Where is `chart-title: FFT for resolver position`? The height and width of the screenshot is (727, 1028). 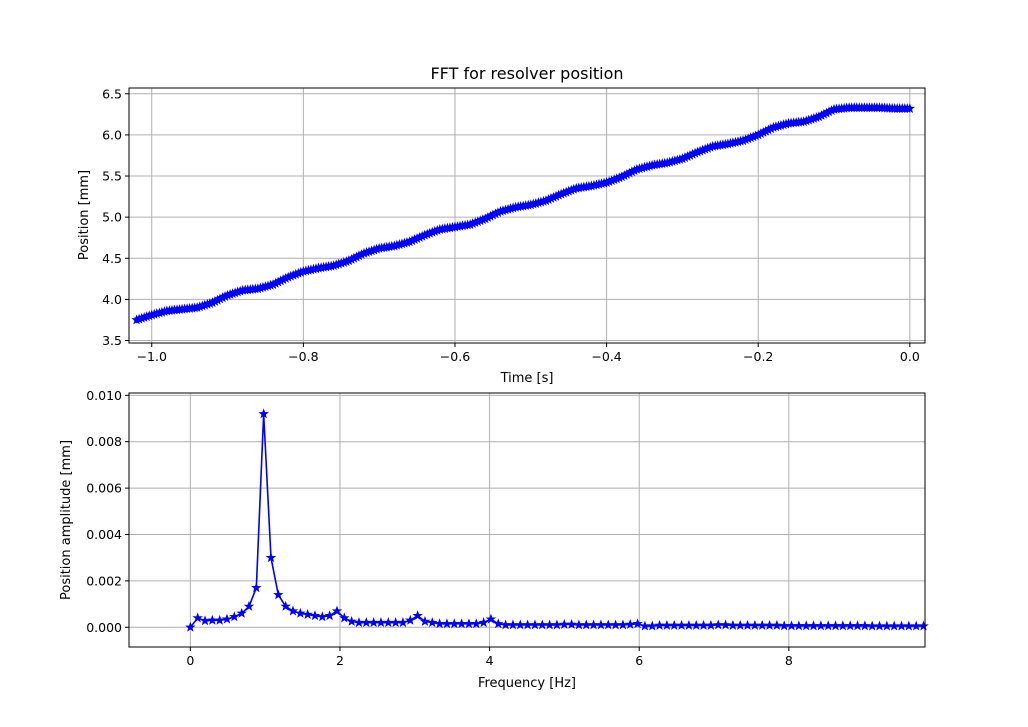
chart-title: FFT for resolver position is located at coordinates (526, 73).